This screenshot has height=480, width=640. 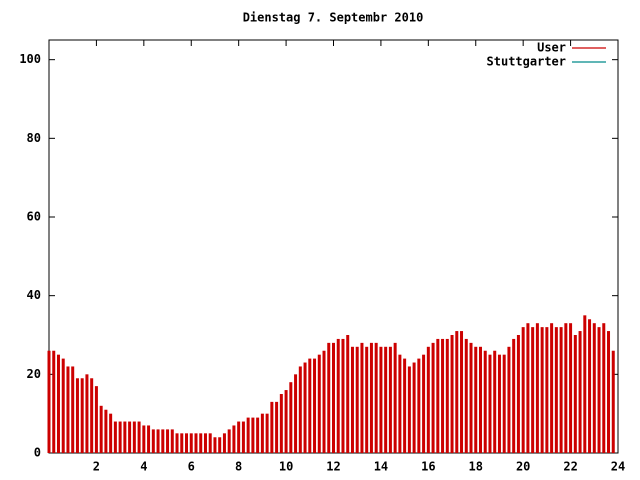 I want to click on y-tick-label: 40, so click(x=34, y=295).